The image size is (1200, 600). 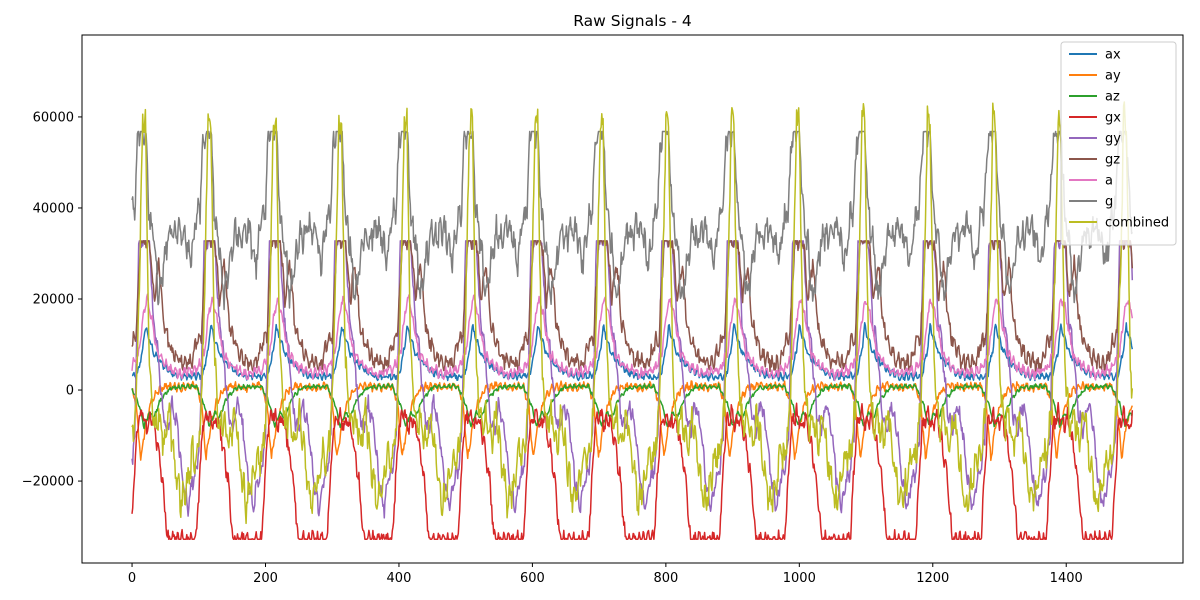 What do you see at coordinates (665, 578) in the screenshot?
I see `x-tick-label: 800` at bounding box center [665, 578].